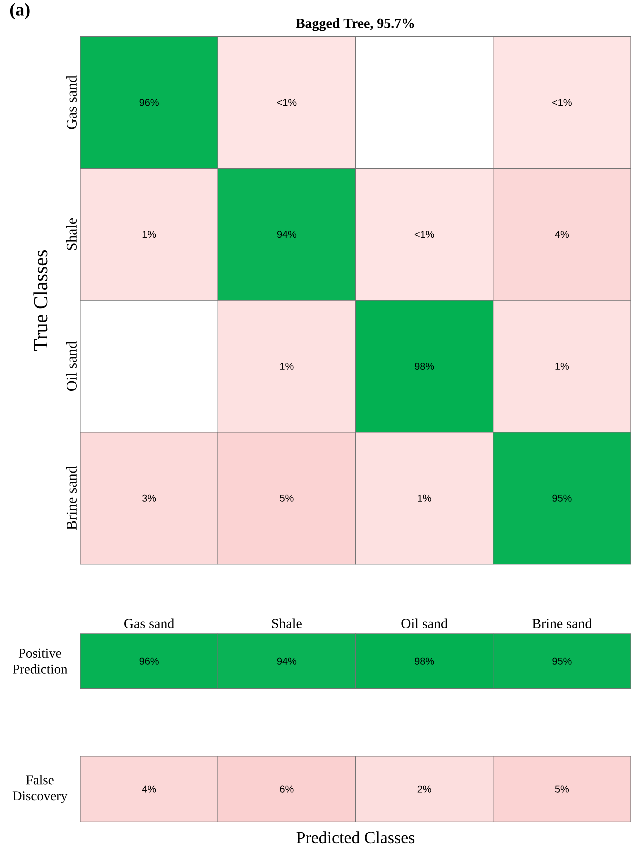 This screenshot has height=860, width=633. Describe the element at coordinates (71, 366) in the screenshot. I see `y-tick-label: Oil sand` at that location.